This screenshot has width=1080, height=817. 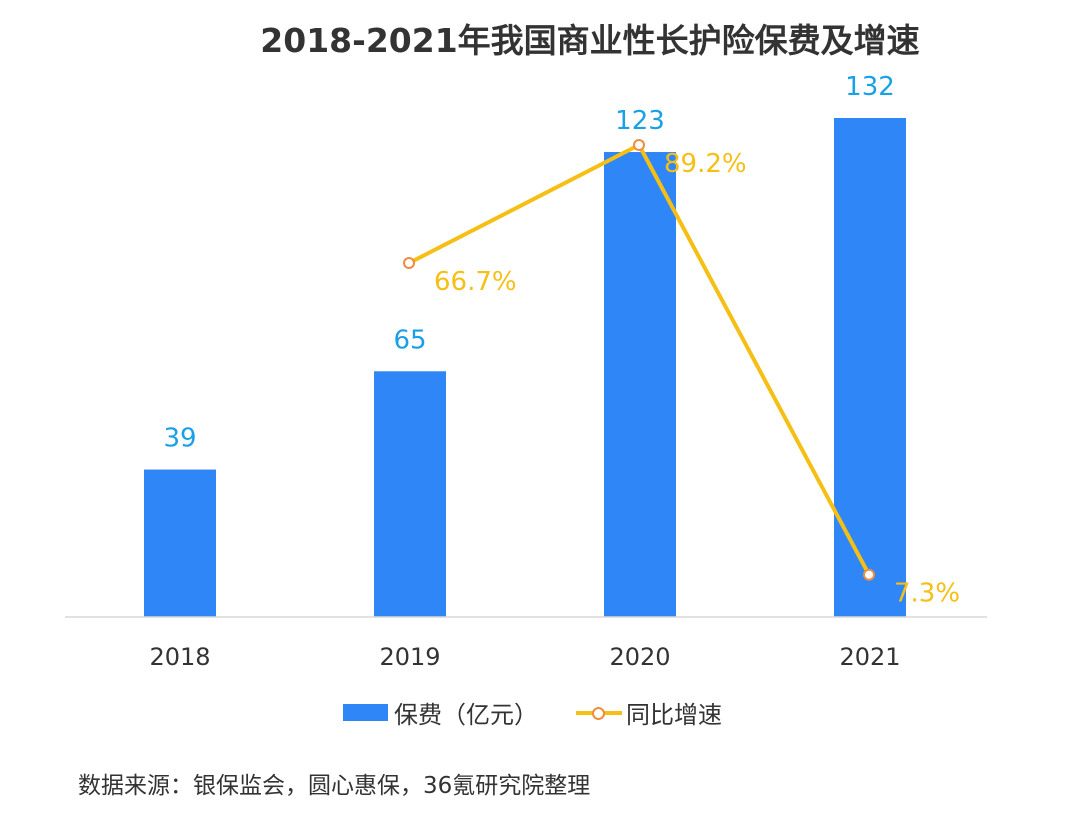 What do you see at coordinates (869, 657) in the screenshot?
I see `x-tick-label-2021: 2021` at bounding box center [869, 657].